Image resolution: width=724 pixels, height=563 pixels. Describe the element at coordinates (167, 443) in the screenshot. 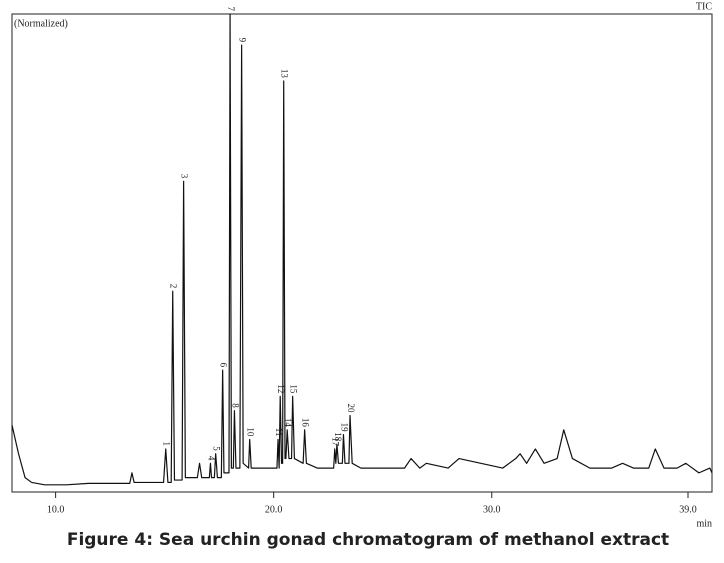

I see `peak-label: 1` at that location.